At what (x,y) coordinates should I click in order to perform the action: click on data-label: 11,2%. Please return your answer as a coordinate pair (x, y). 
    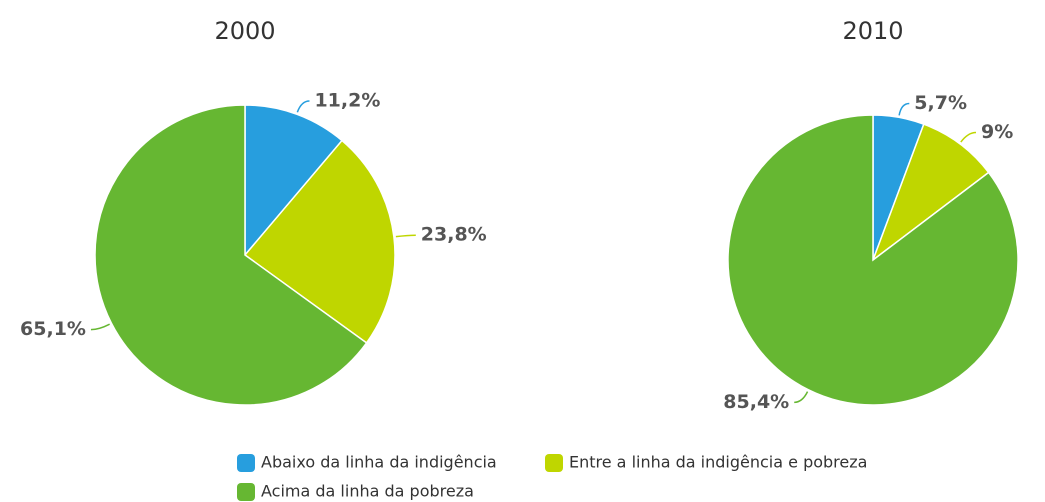
    Looking at the image, I should click on (347, 101).